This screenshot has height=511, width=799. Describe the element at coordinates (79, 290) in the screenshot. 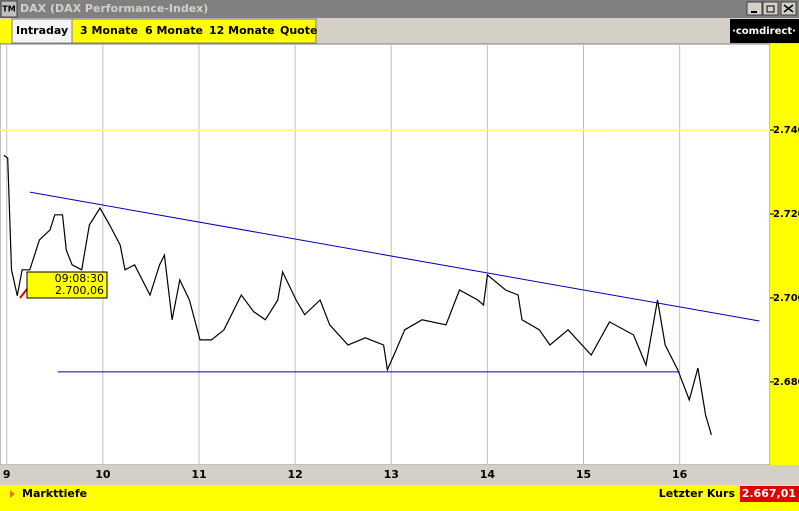

I see `tooltip-value: 2.700,06` at that location.